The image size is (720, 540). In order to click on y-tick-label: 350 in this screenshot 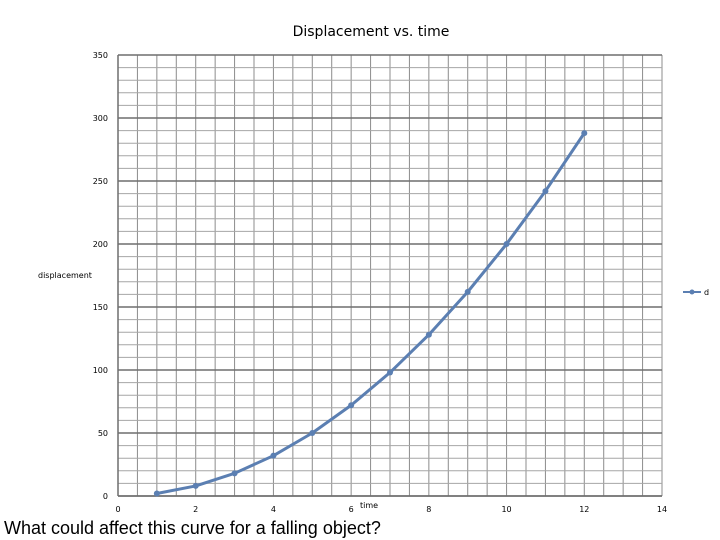, I will do `click(100, 55)`.